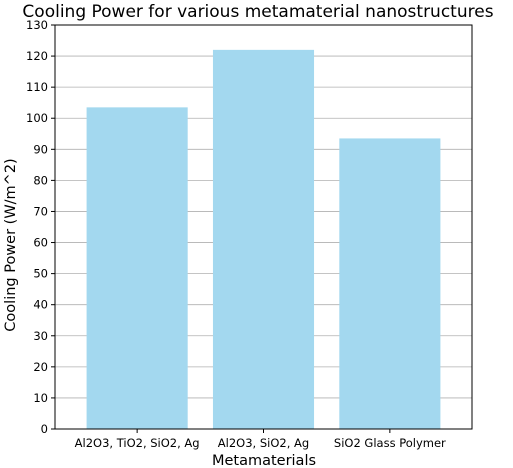 The height and width of the screenshot is (468, 513). What do you see at coordinates (37, 118) in the screenshot?
I see `y-tick-label: 100` at bounding box center [37, 118].